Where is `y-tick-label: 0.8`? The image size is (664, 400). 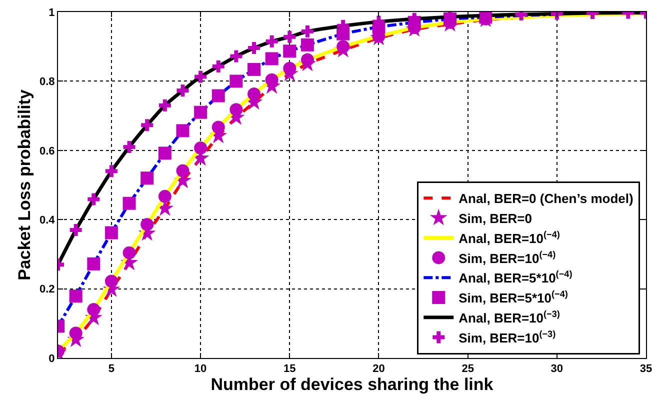 y-tick-label: 0.8 is located at coordinates (47, 82).